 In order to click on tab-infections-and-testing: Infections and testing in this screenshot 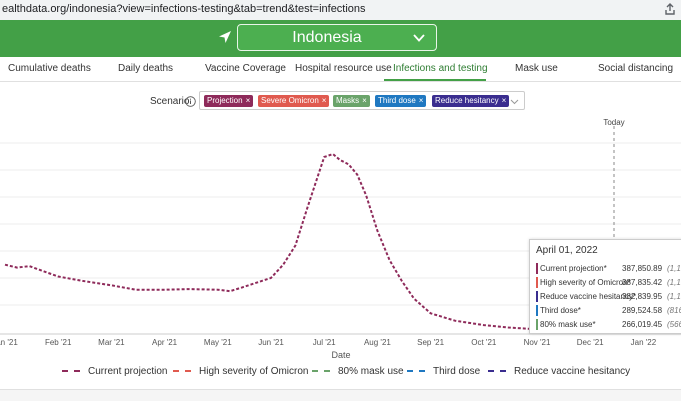, I will do `click(440, 68)`.